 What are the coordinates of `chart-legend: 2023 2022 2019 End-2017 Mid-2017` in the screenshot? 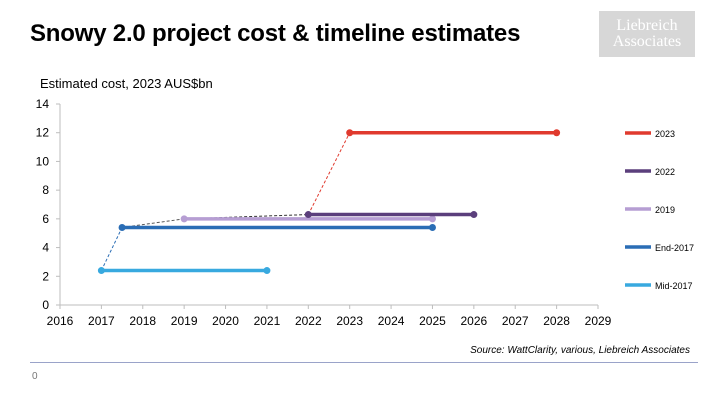 It's located at (659, 210).